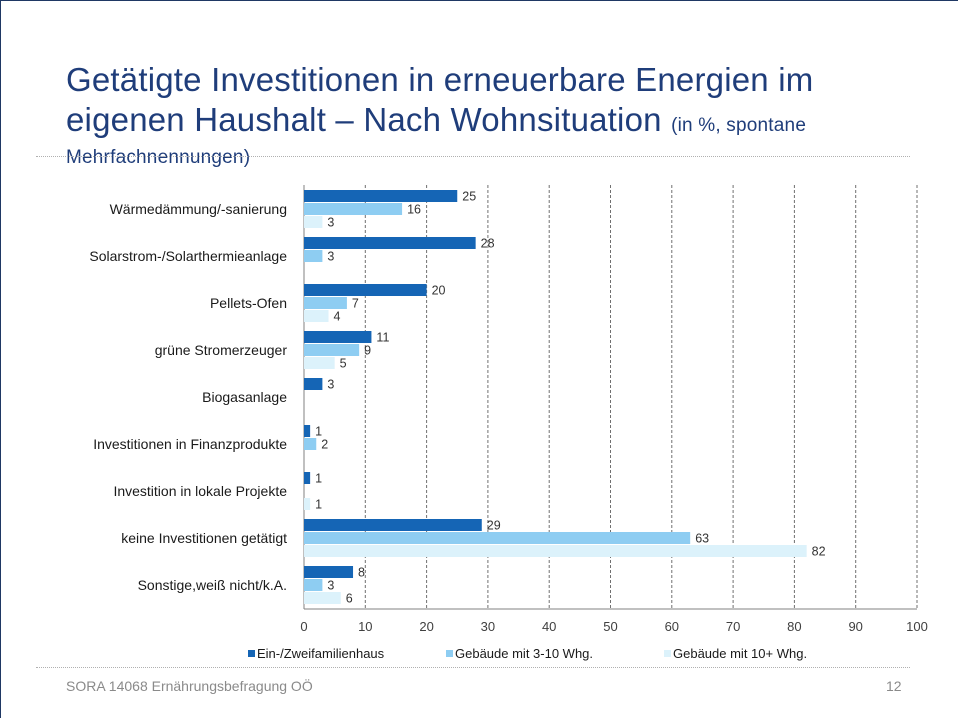  What do you see at coordinates (488, 244) in the screenshot?
I see `data-label: 28` at bounding box center [488, 244].